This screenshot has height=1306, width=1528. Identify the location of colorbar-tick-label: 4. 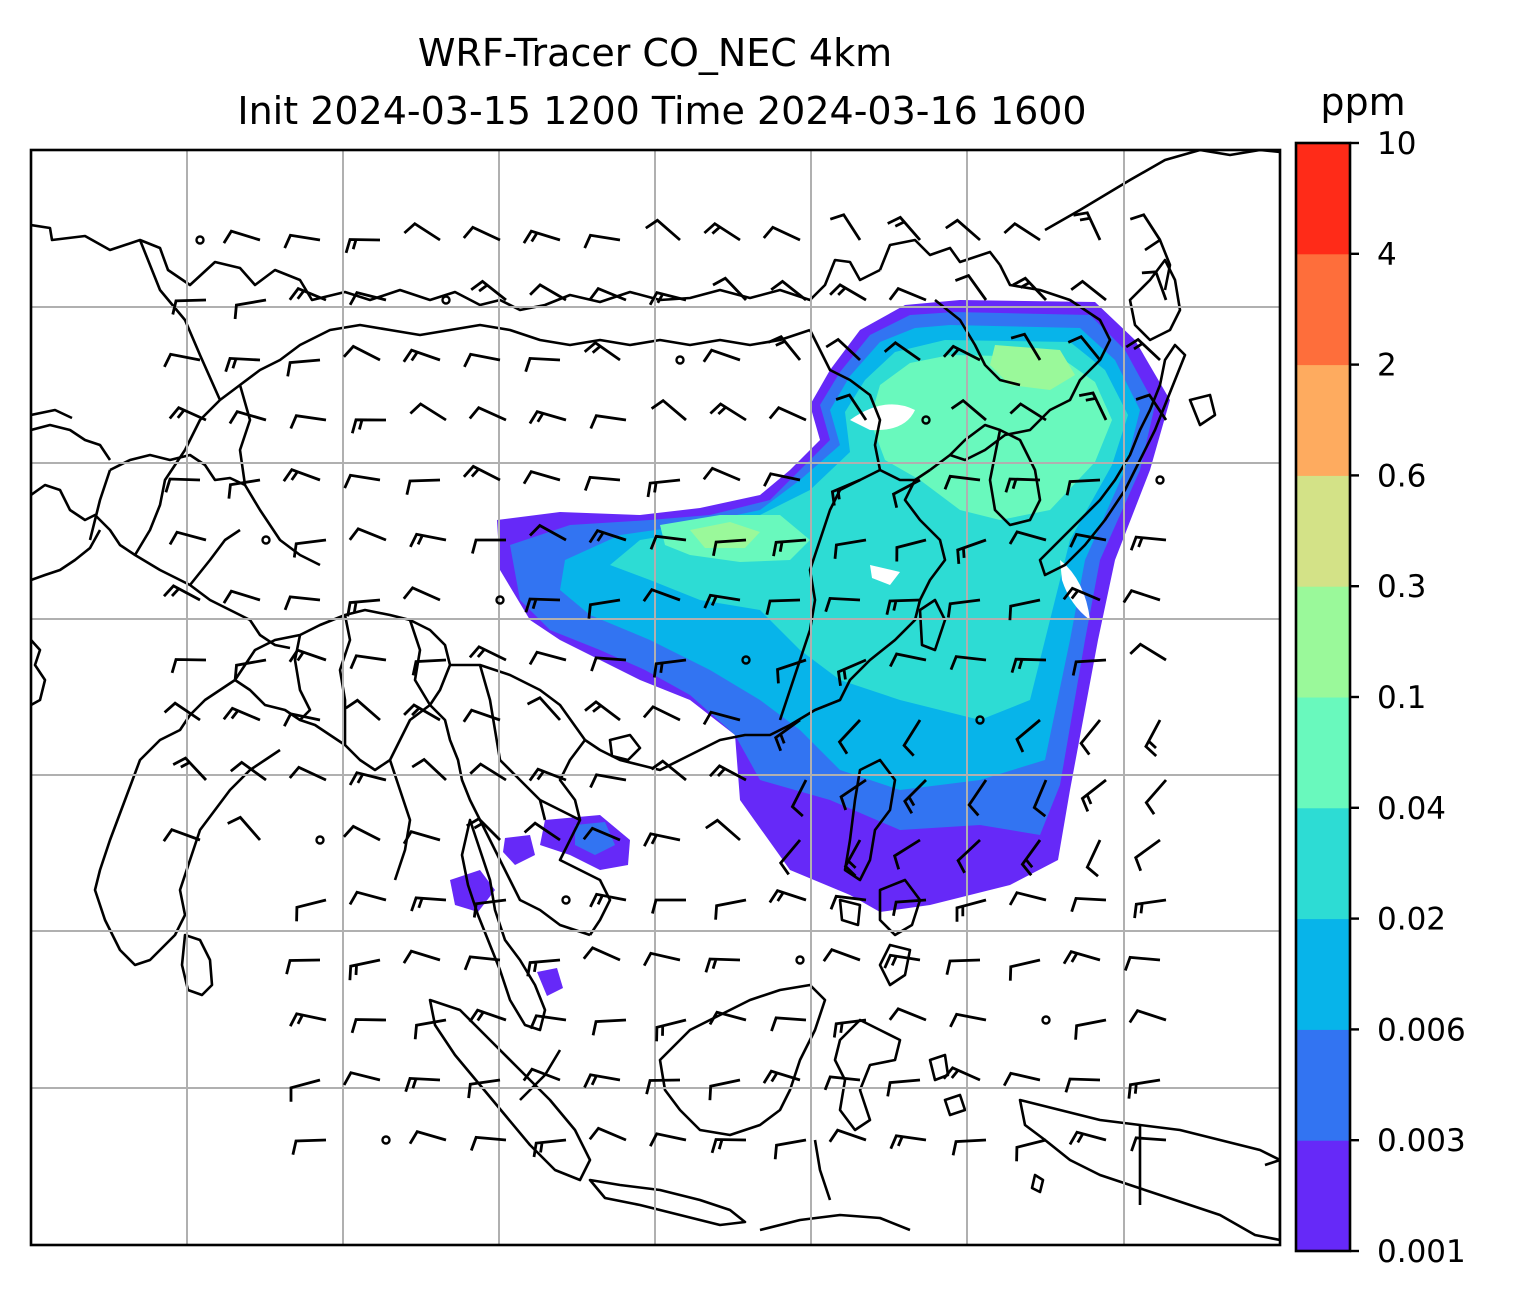
(1387, 255).